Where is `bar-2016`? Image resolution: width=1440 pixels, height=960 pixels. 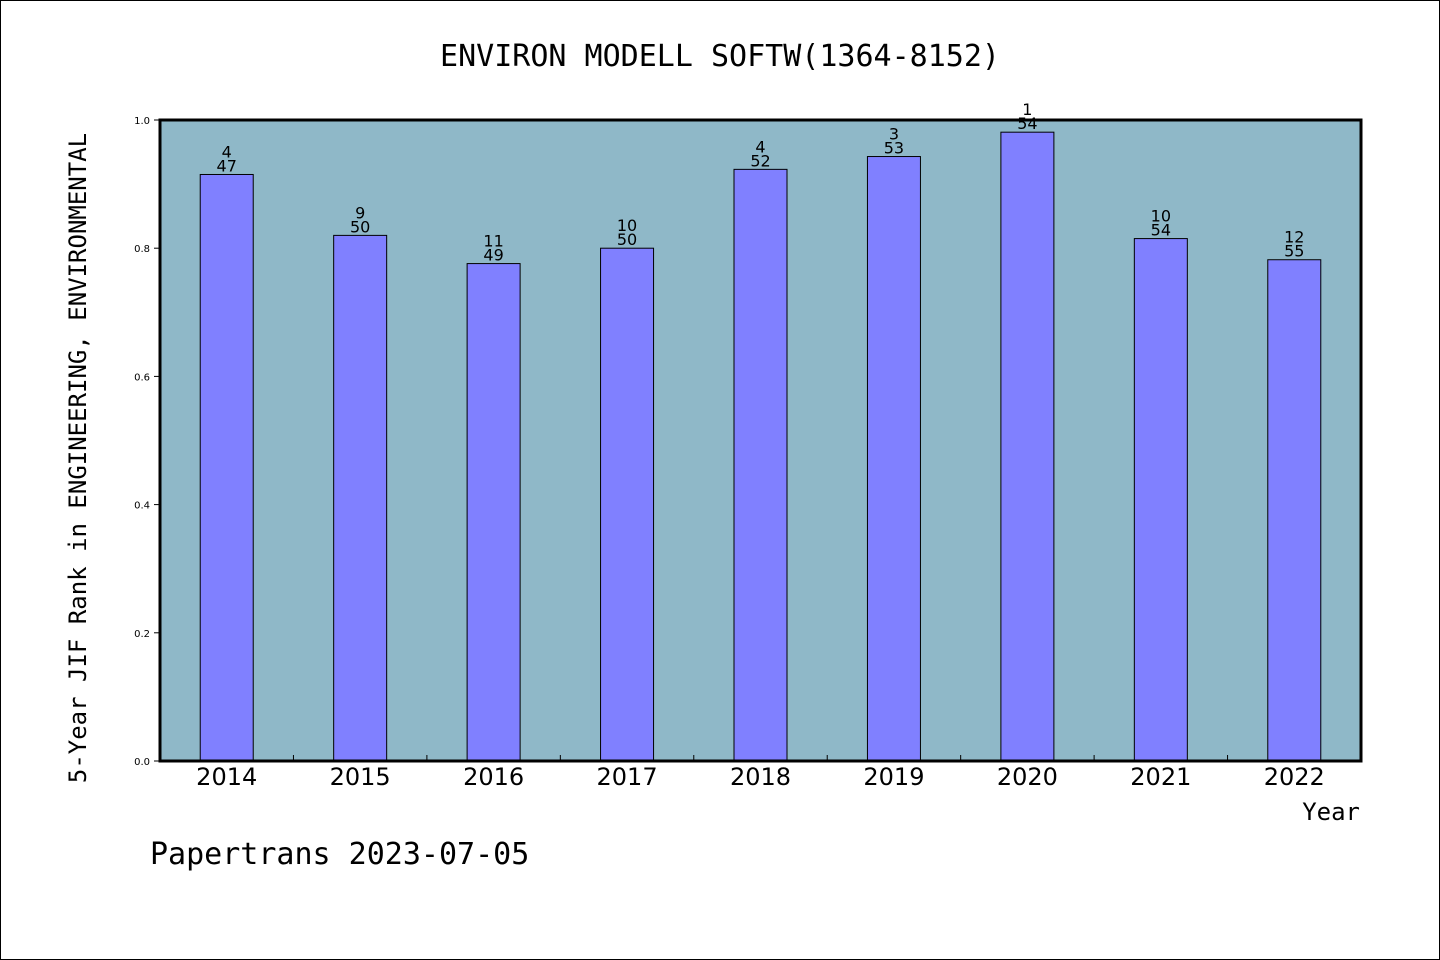
bar-2016 is located at coordinates (493, 512).